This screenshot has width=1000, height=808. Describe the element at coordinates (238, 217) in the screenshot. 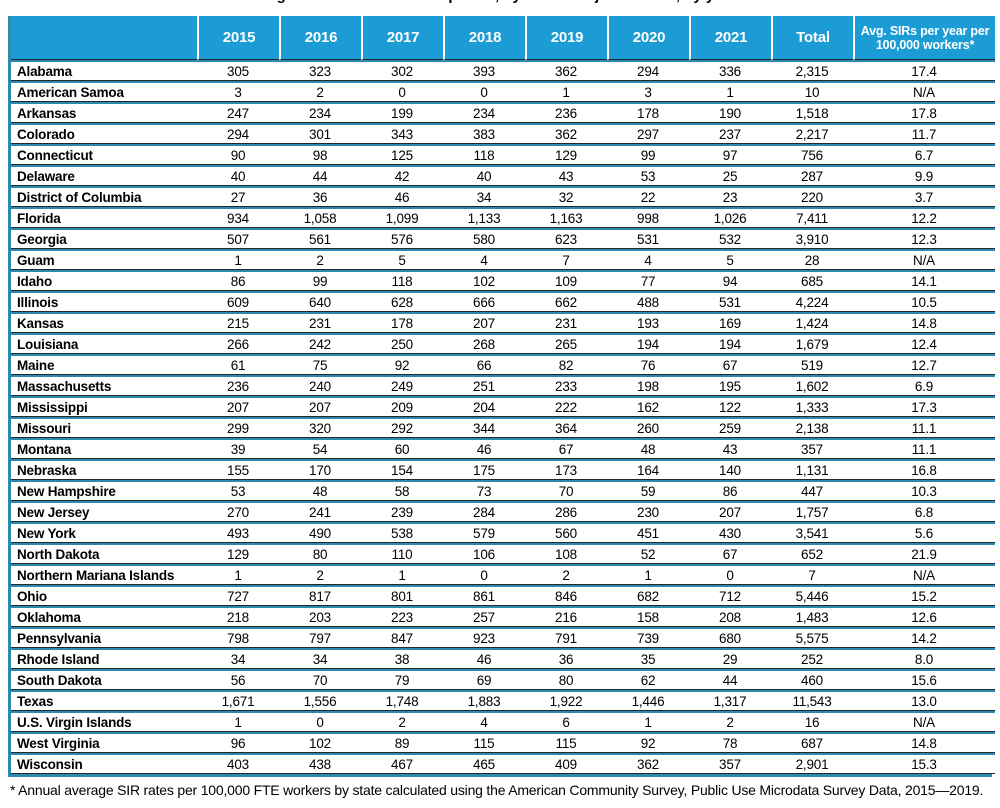

I see `value-cell: 934` at that location.